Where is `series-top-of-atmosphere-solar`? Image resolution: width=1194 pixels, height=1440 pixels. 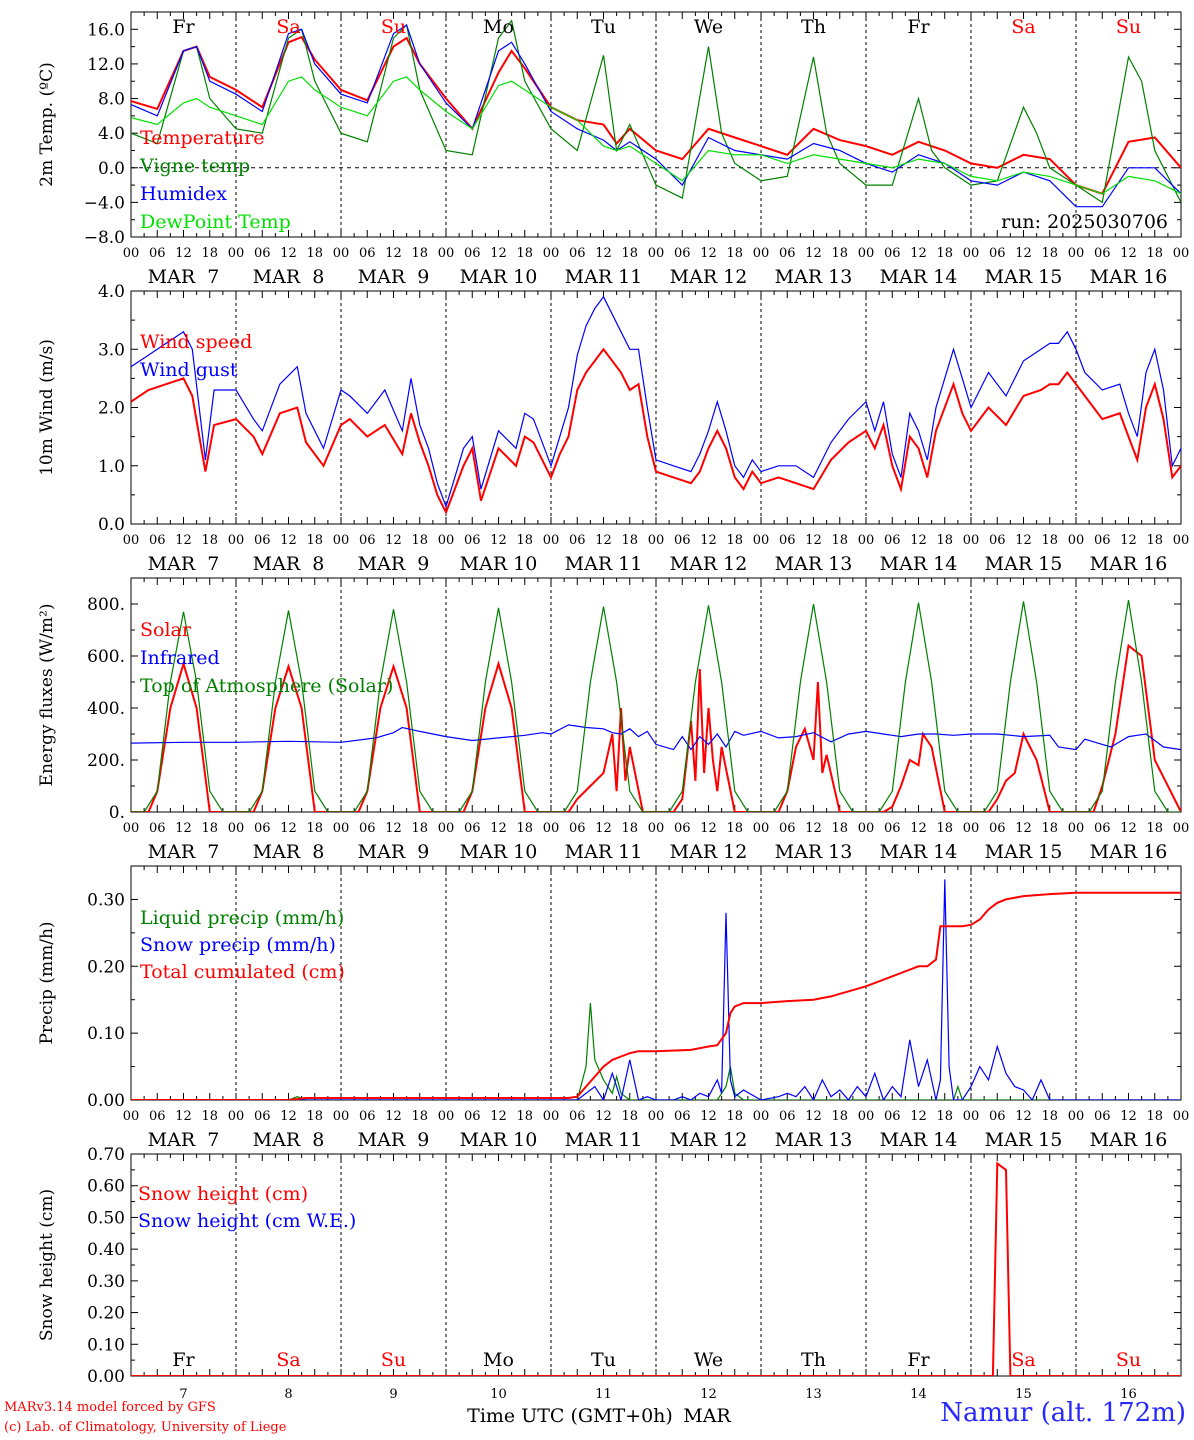 series-top-of-atmosphere-solar is located at coordinates (656, 706).